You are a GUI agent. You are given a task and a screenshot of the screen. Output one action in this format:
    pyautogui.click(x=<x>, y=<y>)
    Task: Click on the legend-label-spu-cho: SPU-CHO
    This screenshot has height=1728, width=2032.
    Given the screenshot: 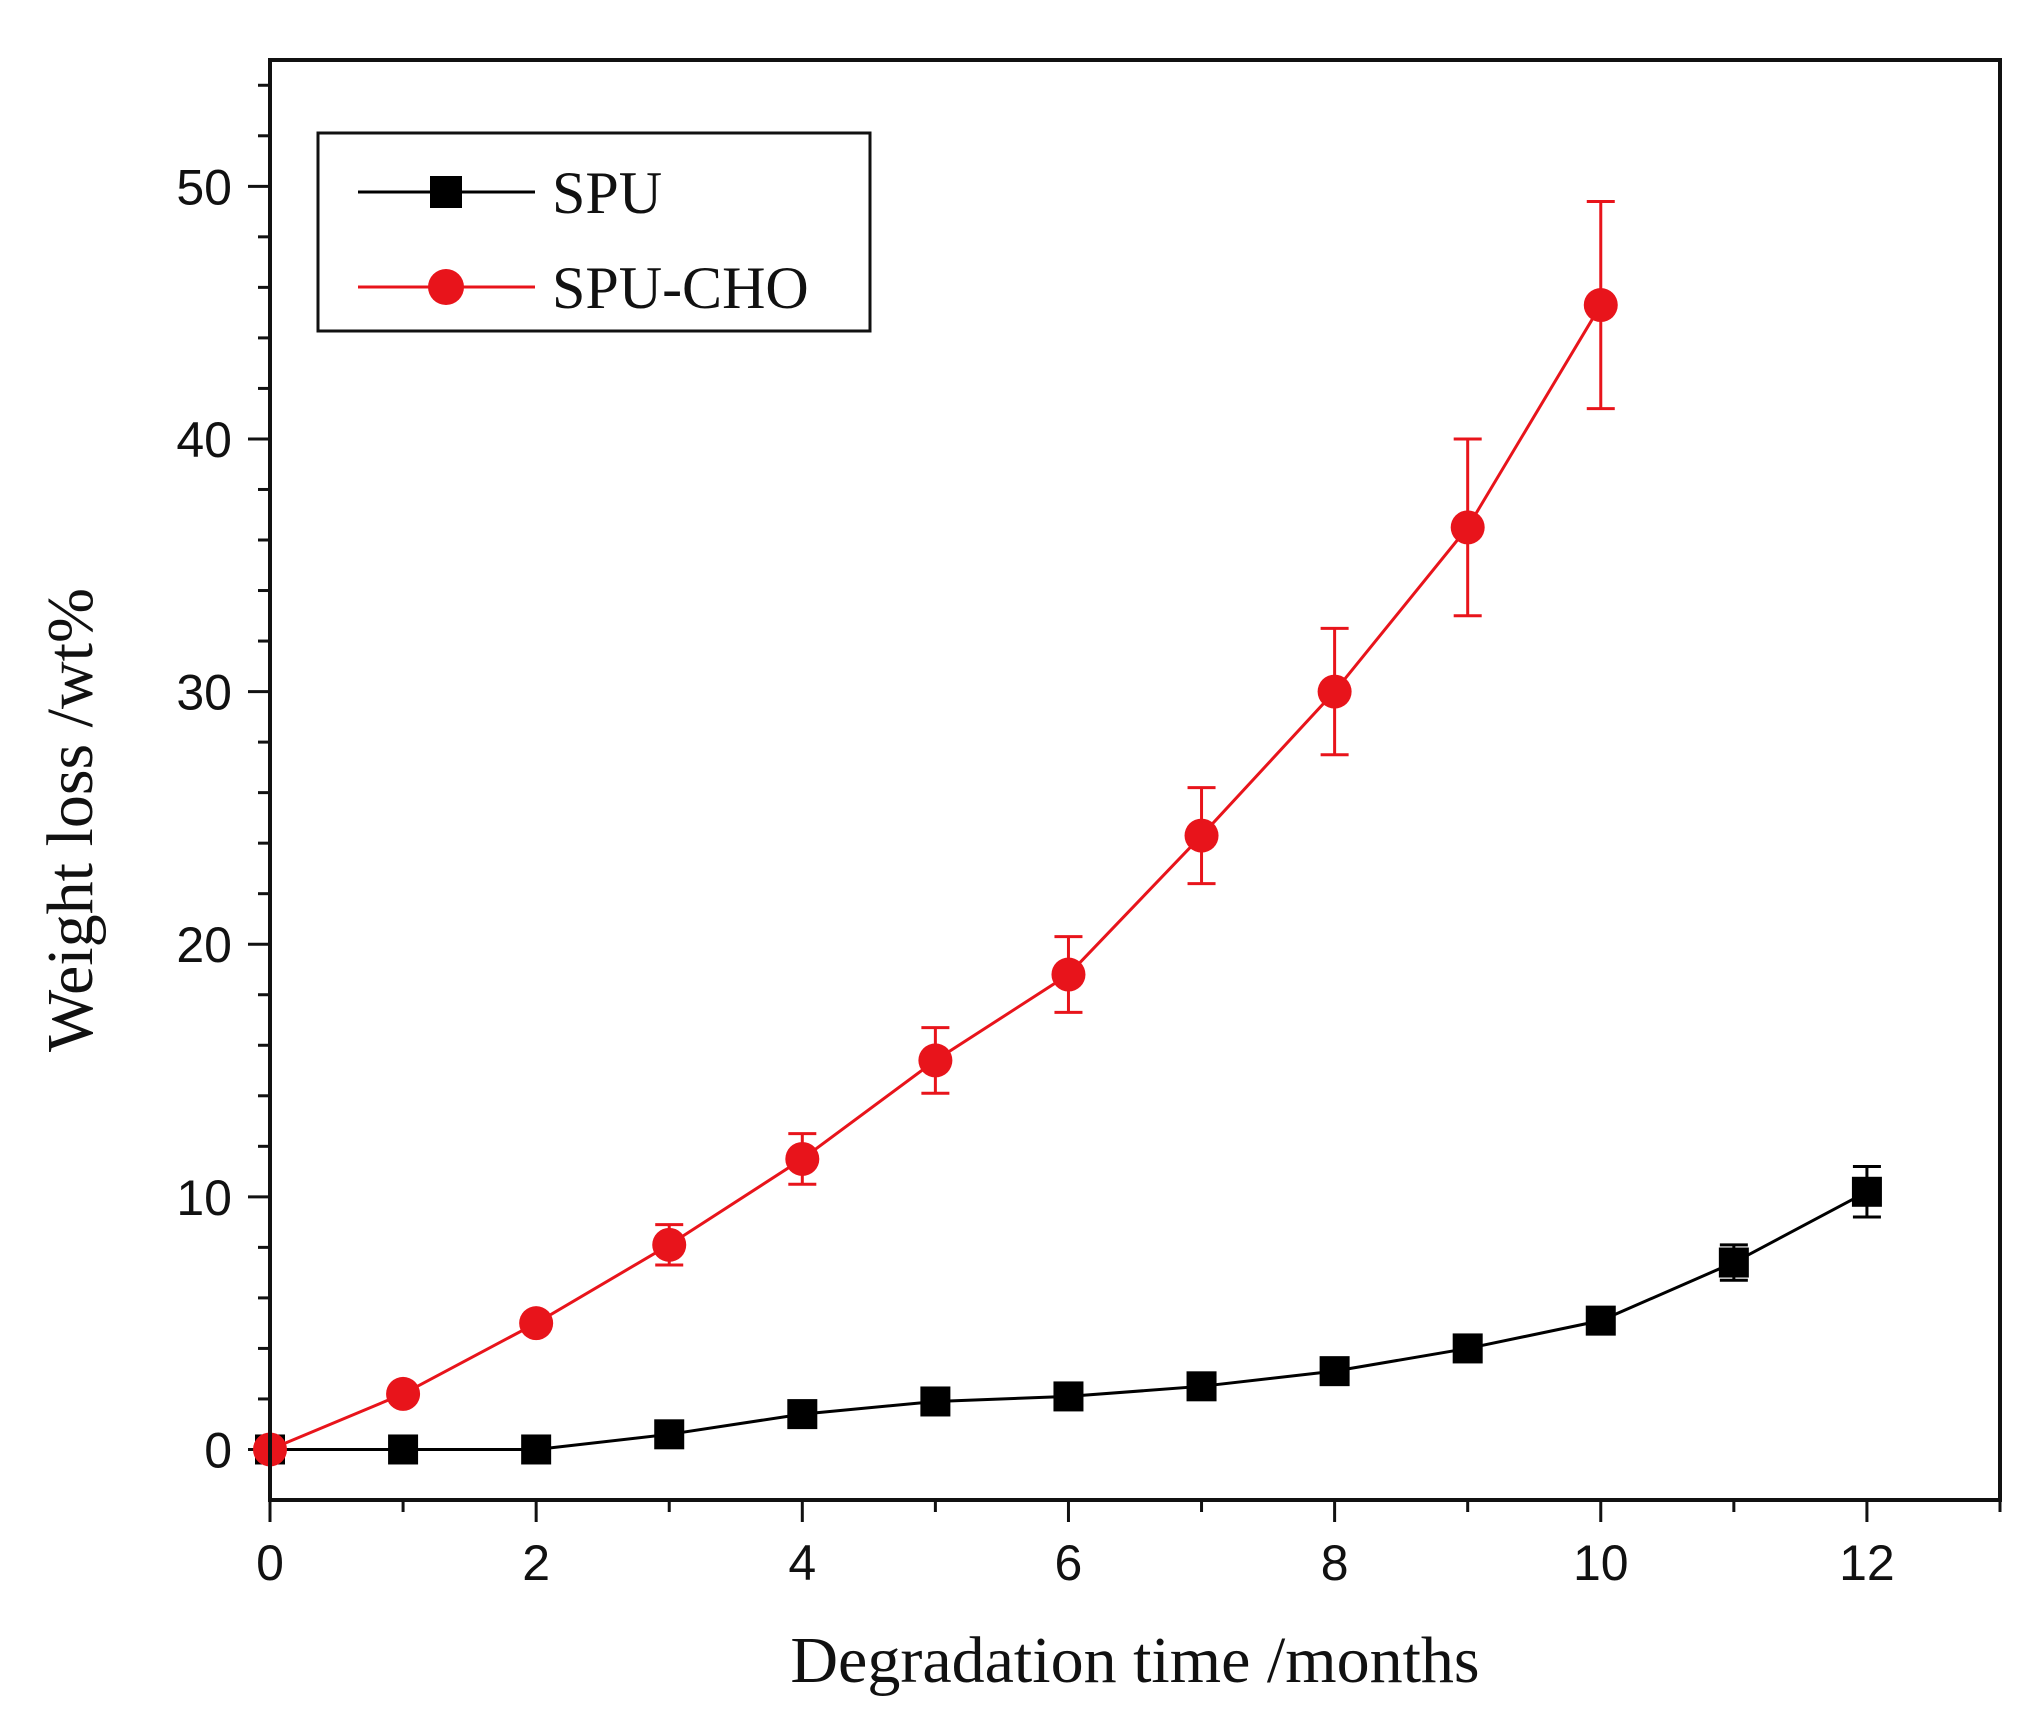 What is the action you would take?
    pyautogui.click(x=680, y=288)
    